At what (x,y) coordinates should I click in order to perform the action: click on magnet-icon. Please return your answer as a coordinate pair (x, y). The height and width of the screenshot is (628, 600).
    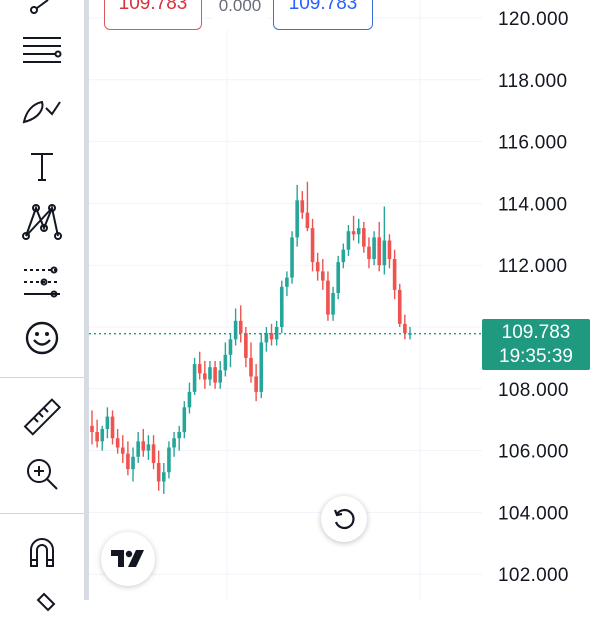
    Looking at the image, I should click on (42, 552).